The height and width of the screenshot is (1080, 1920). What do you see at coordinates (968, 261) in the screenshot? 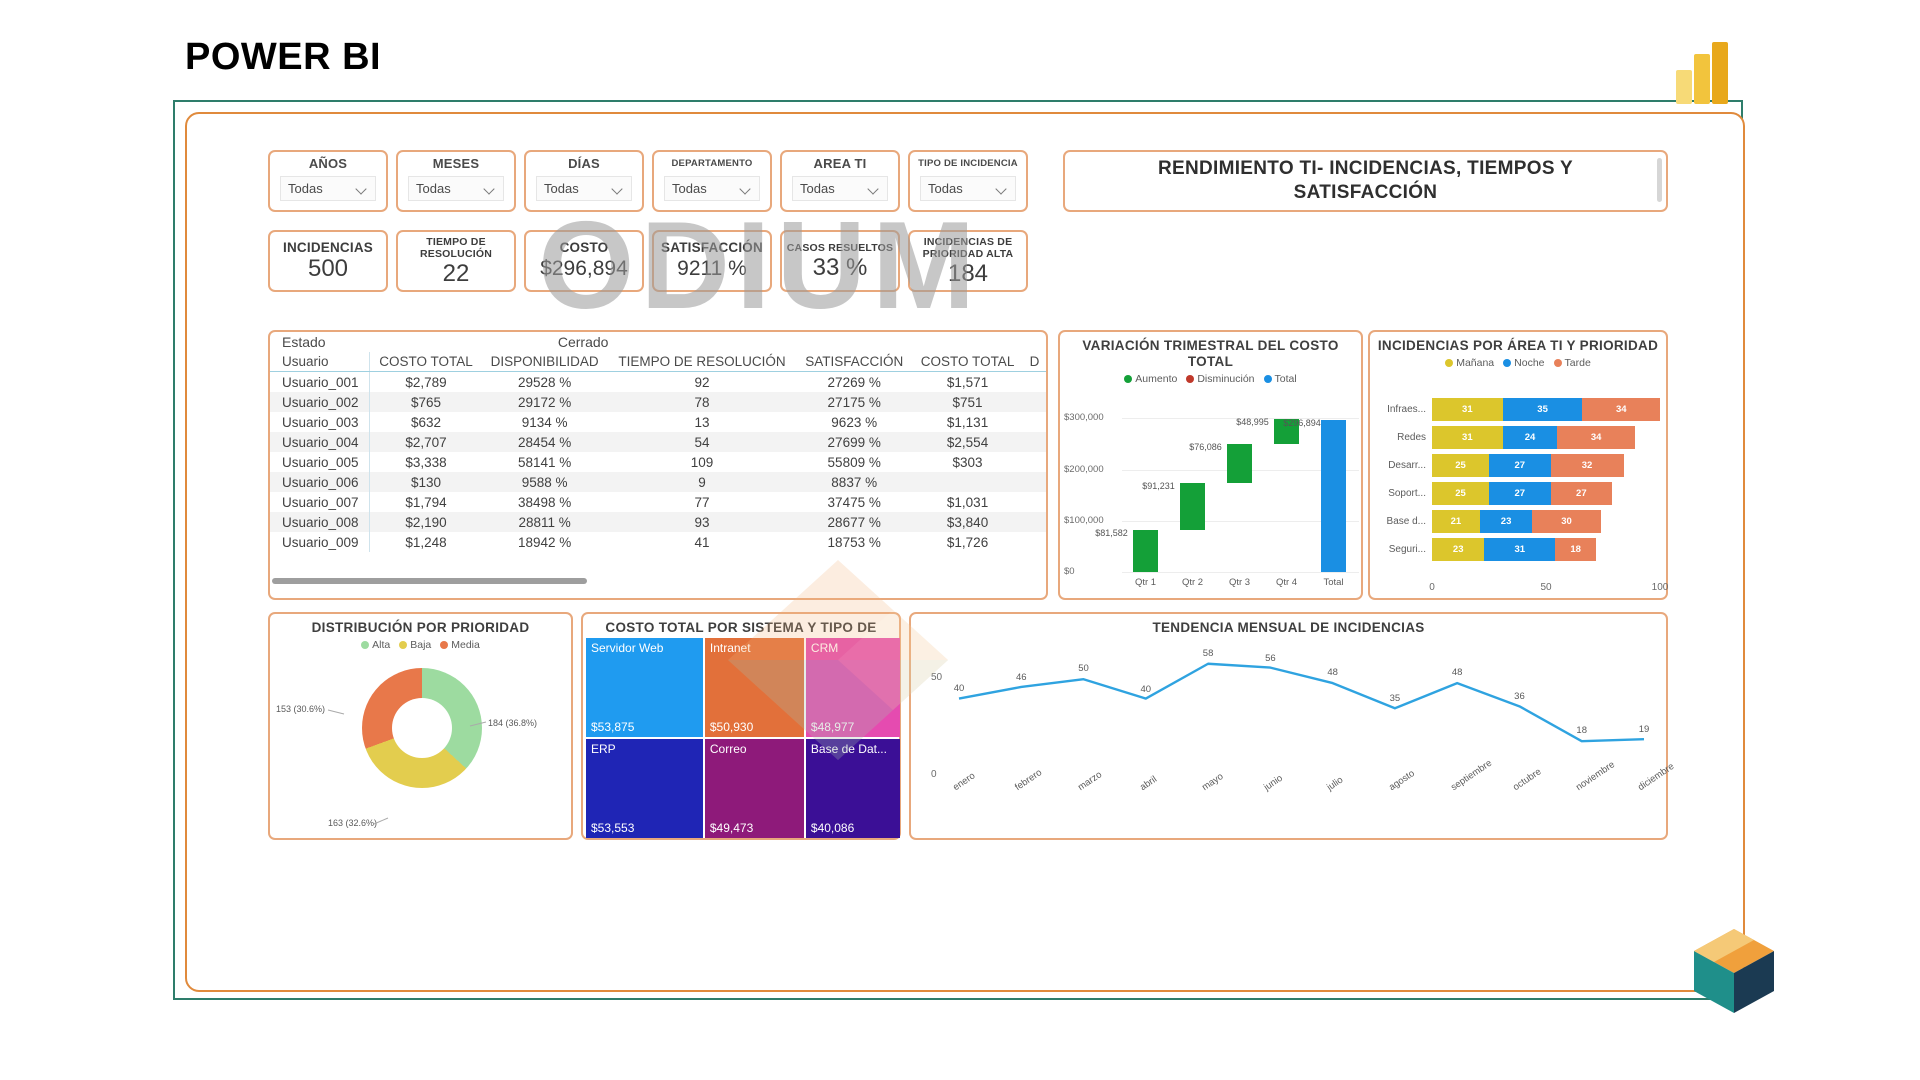
I see `kpi-prioridad-alta: INCIDENCIAS DE PRIORIDAD ALTA 184` at bounding box center [968, 261].